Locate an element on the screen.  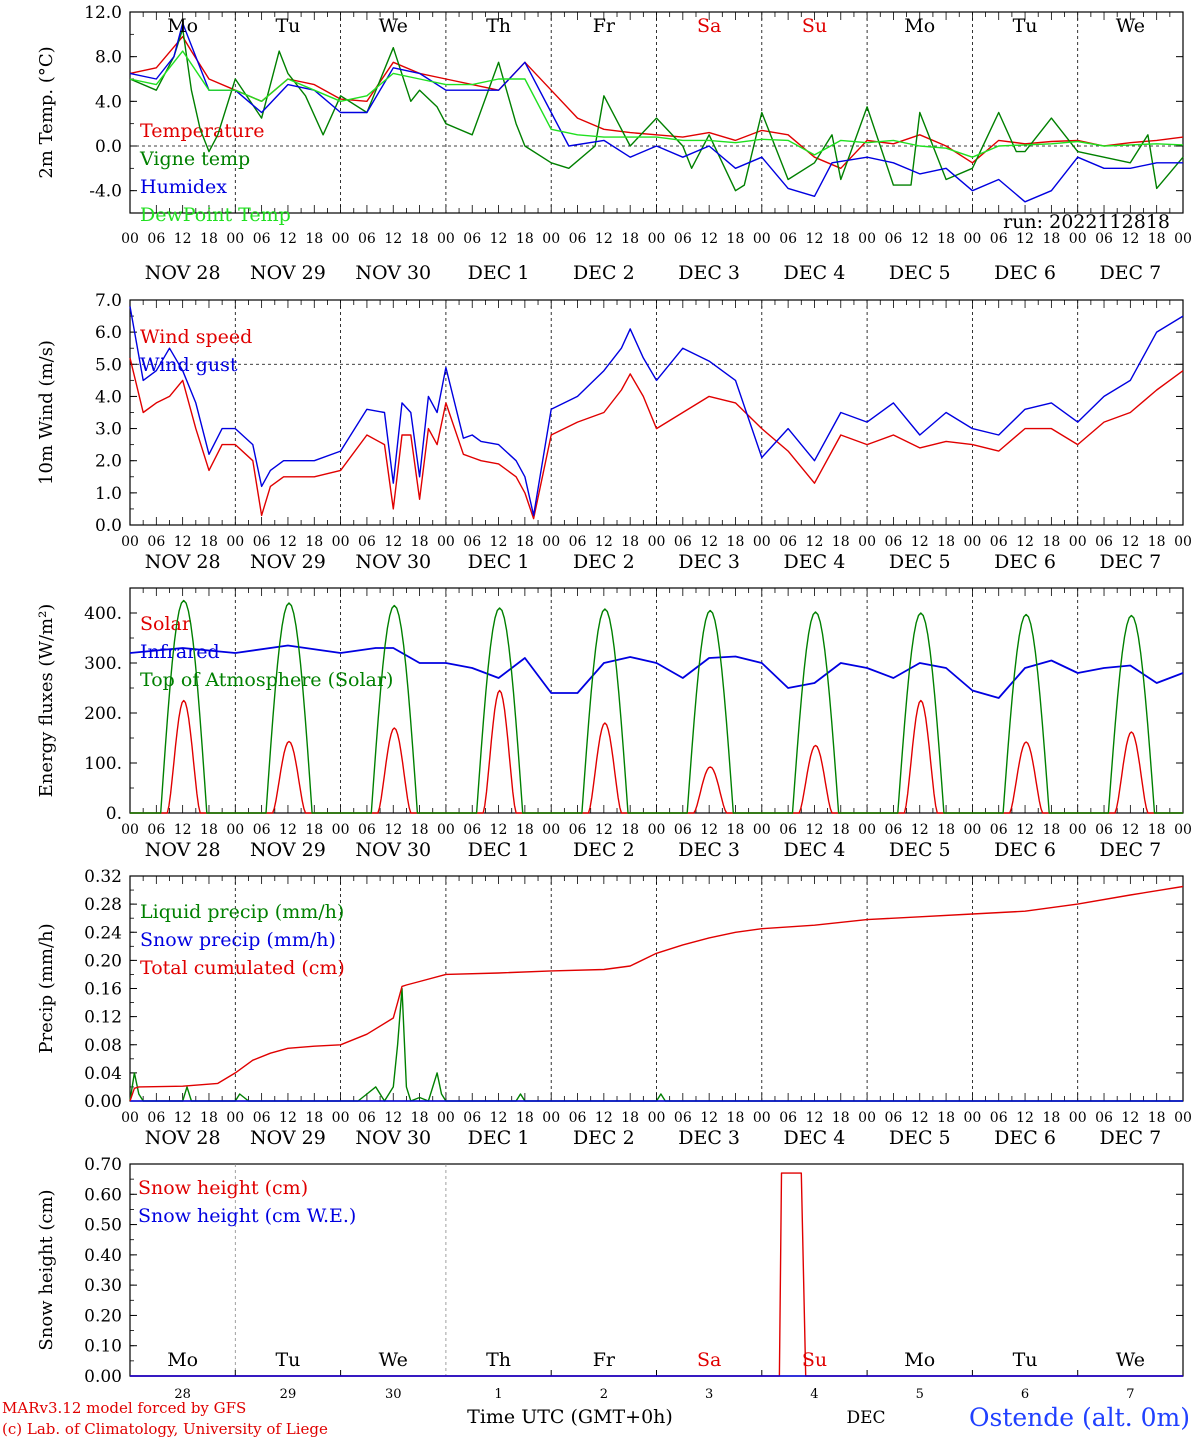
y-tick-label: 8.0 is located at coordinates (108, 58).